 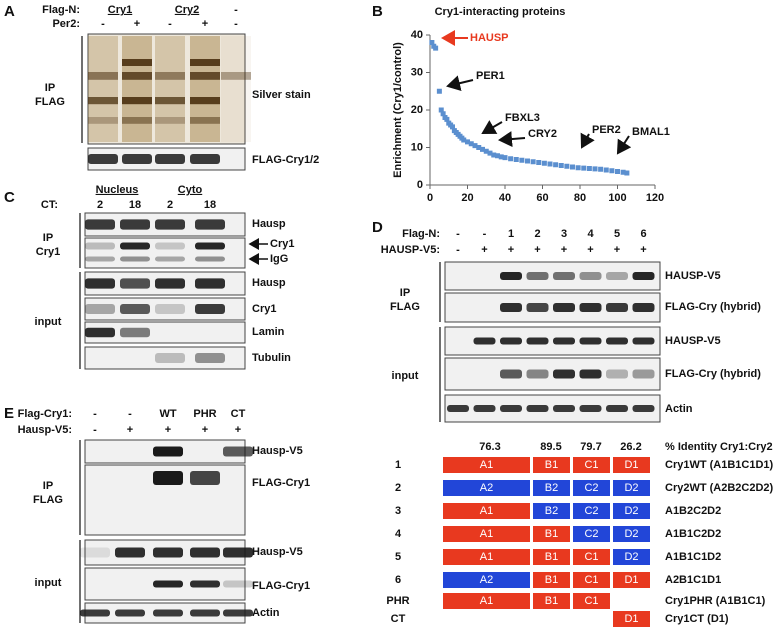 I want to click on label: HAUSP-V5:, so click(x=410, y=250).